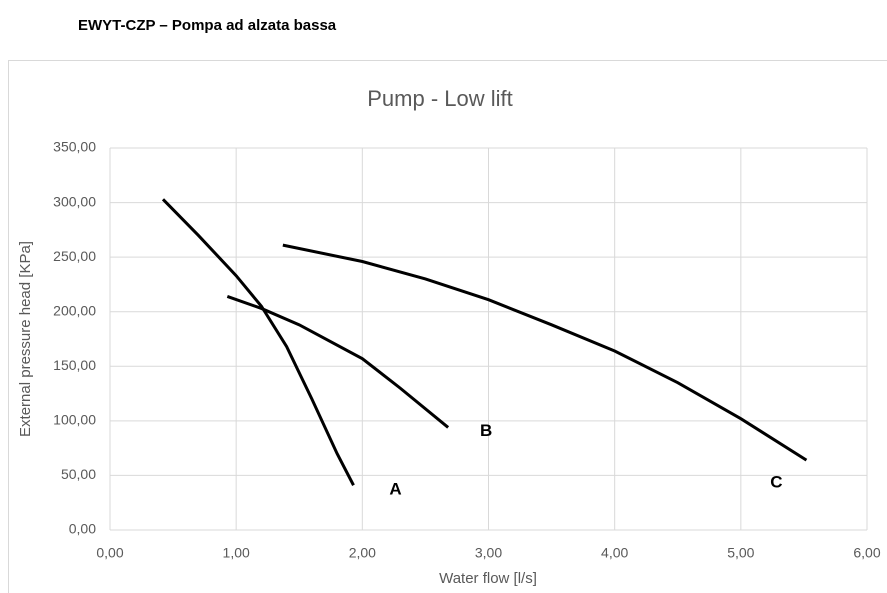 This screenshot has height=593, width=887. Describe the element at coordinates (776, 482) in the screenshot. I see `series-label: C` at that location.